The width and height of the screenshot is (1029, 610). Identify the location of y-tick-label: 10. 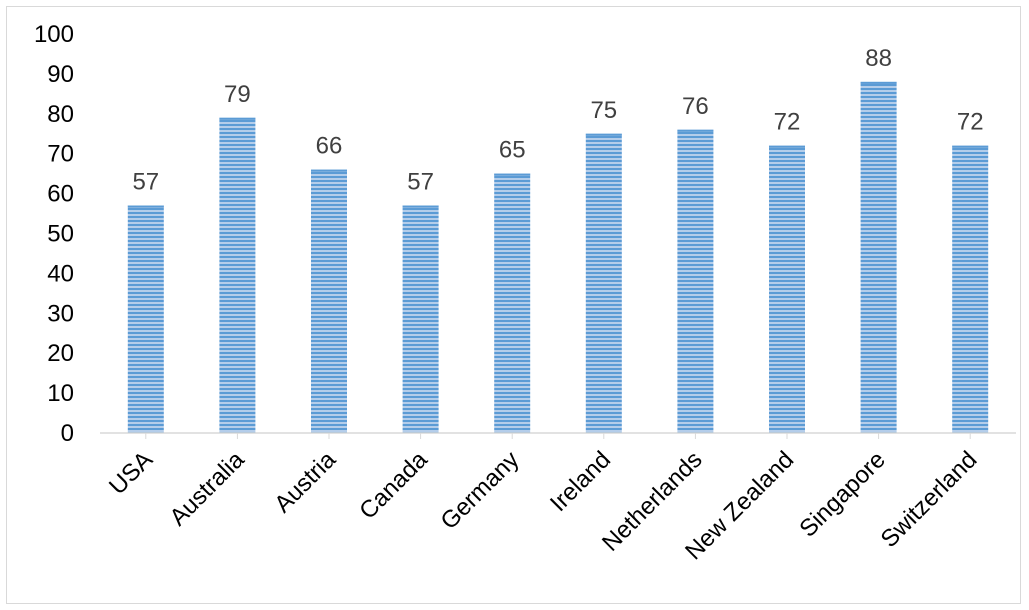
(60, 393).